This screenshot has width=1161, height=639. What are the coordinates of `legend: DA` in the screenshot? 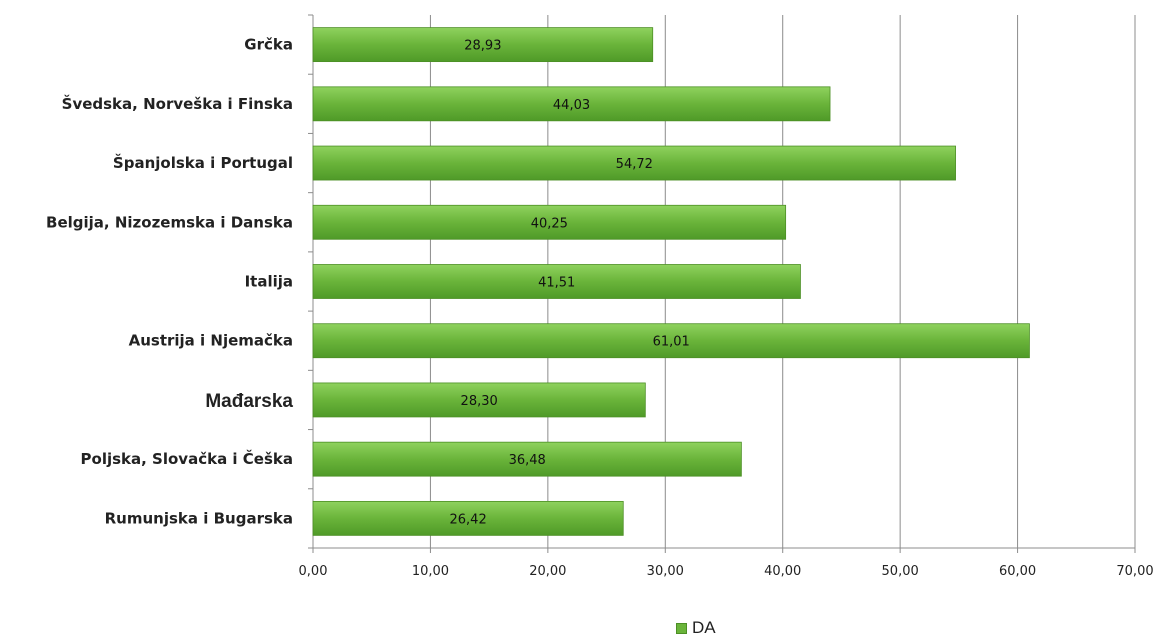 It's located at (696, 628).